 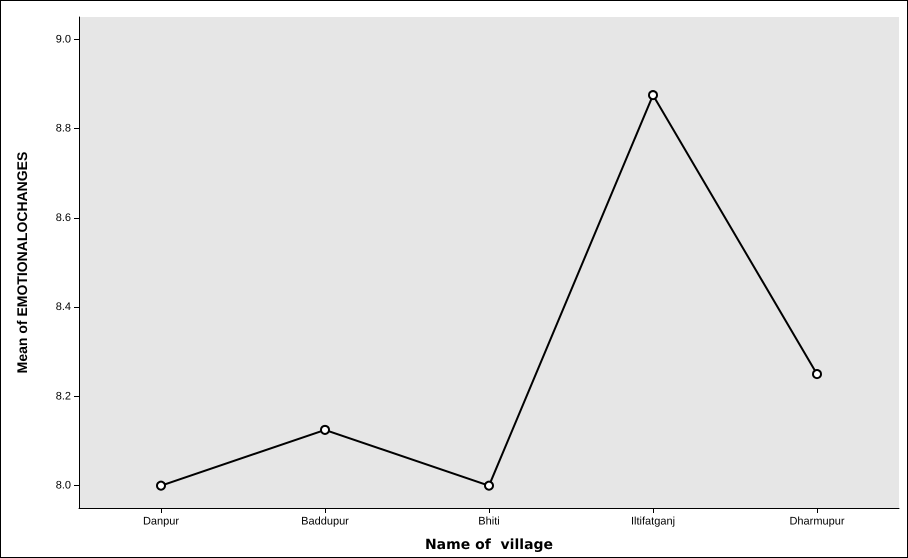 What do you see at coordinates (63, 307) in the screenshot?
I see `y-tick-label: 8.4` at bounding box center [63, 307].